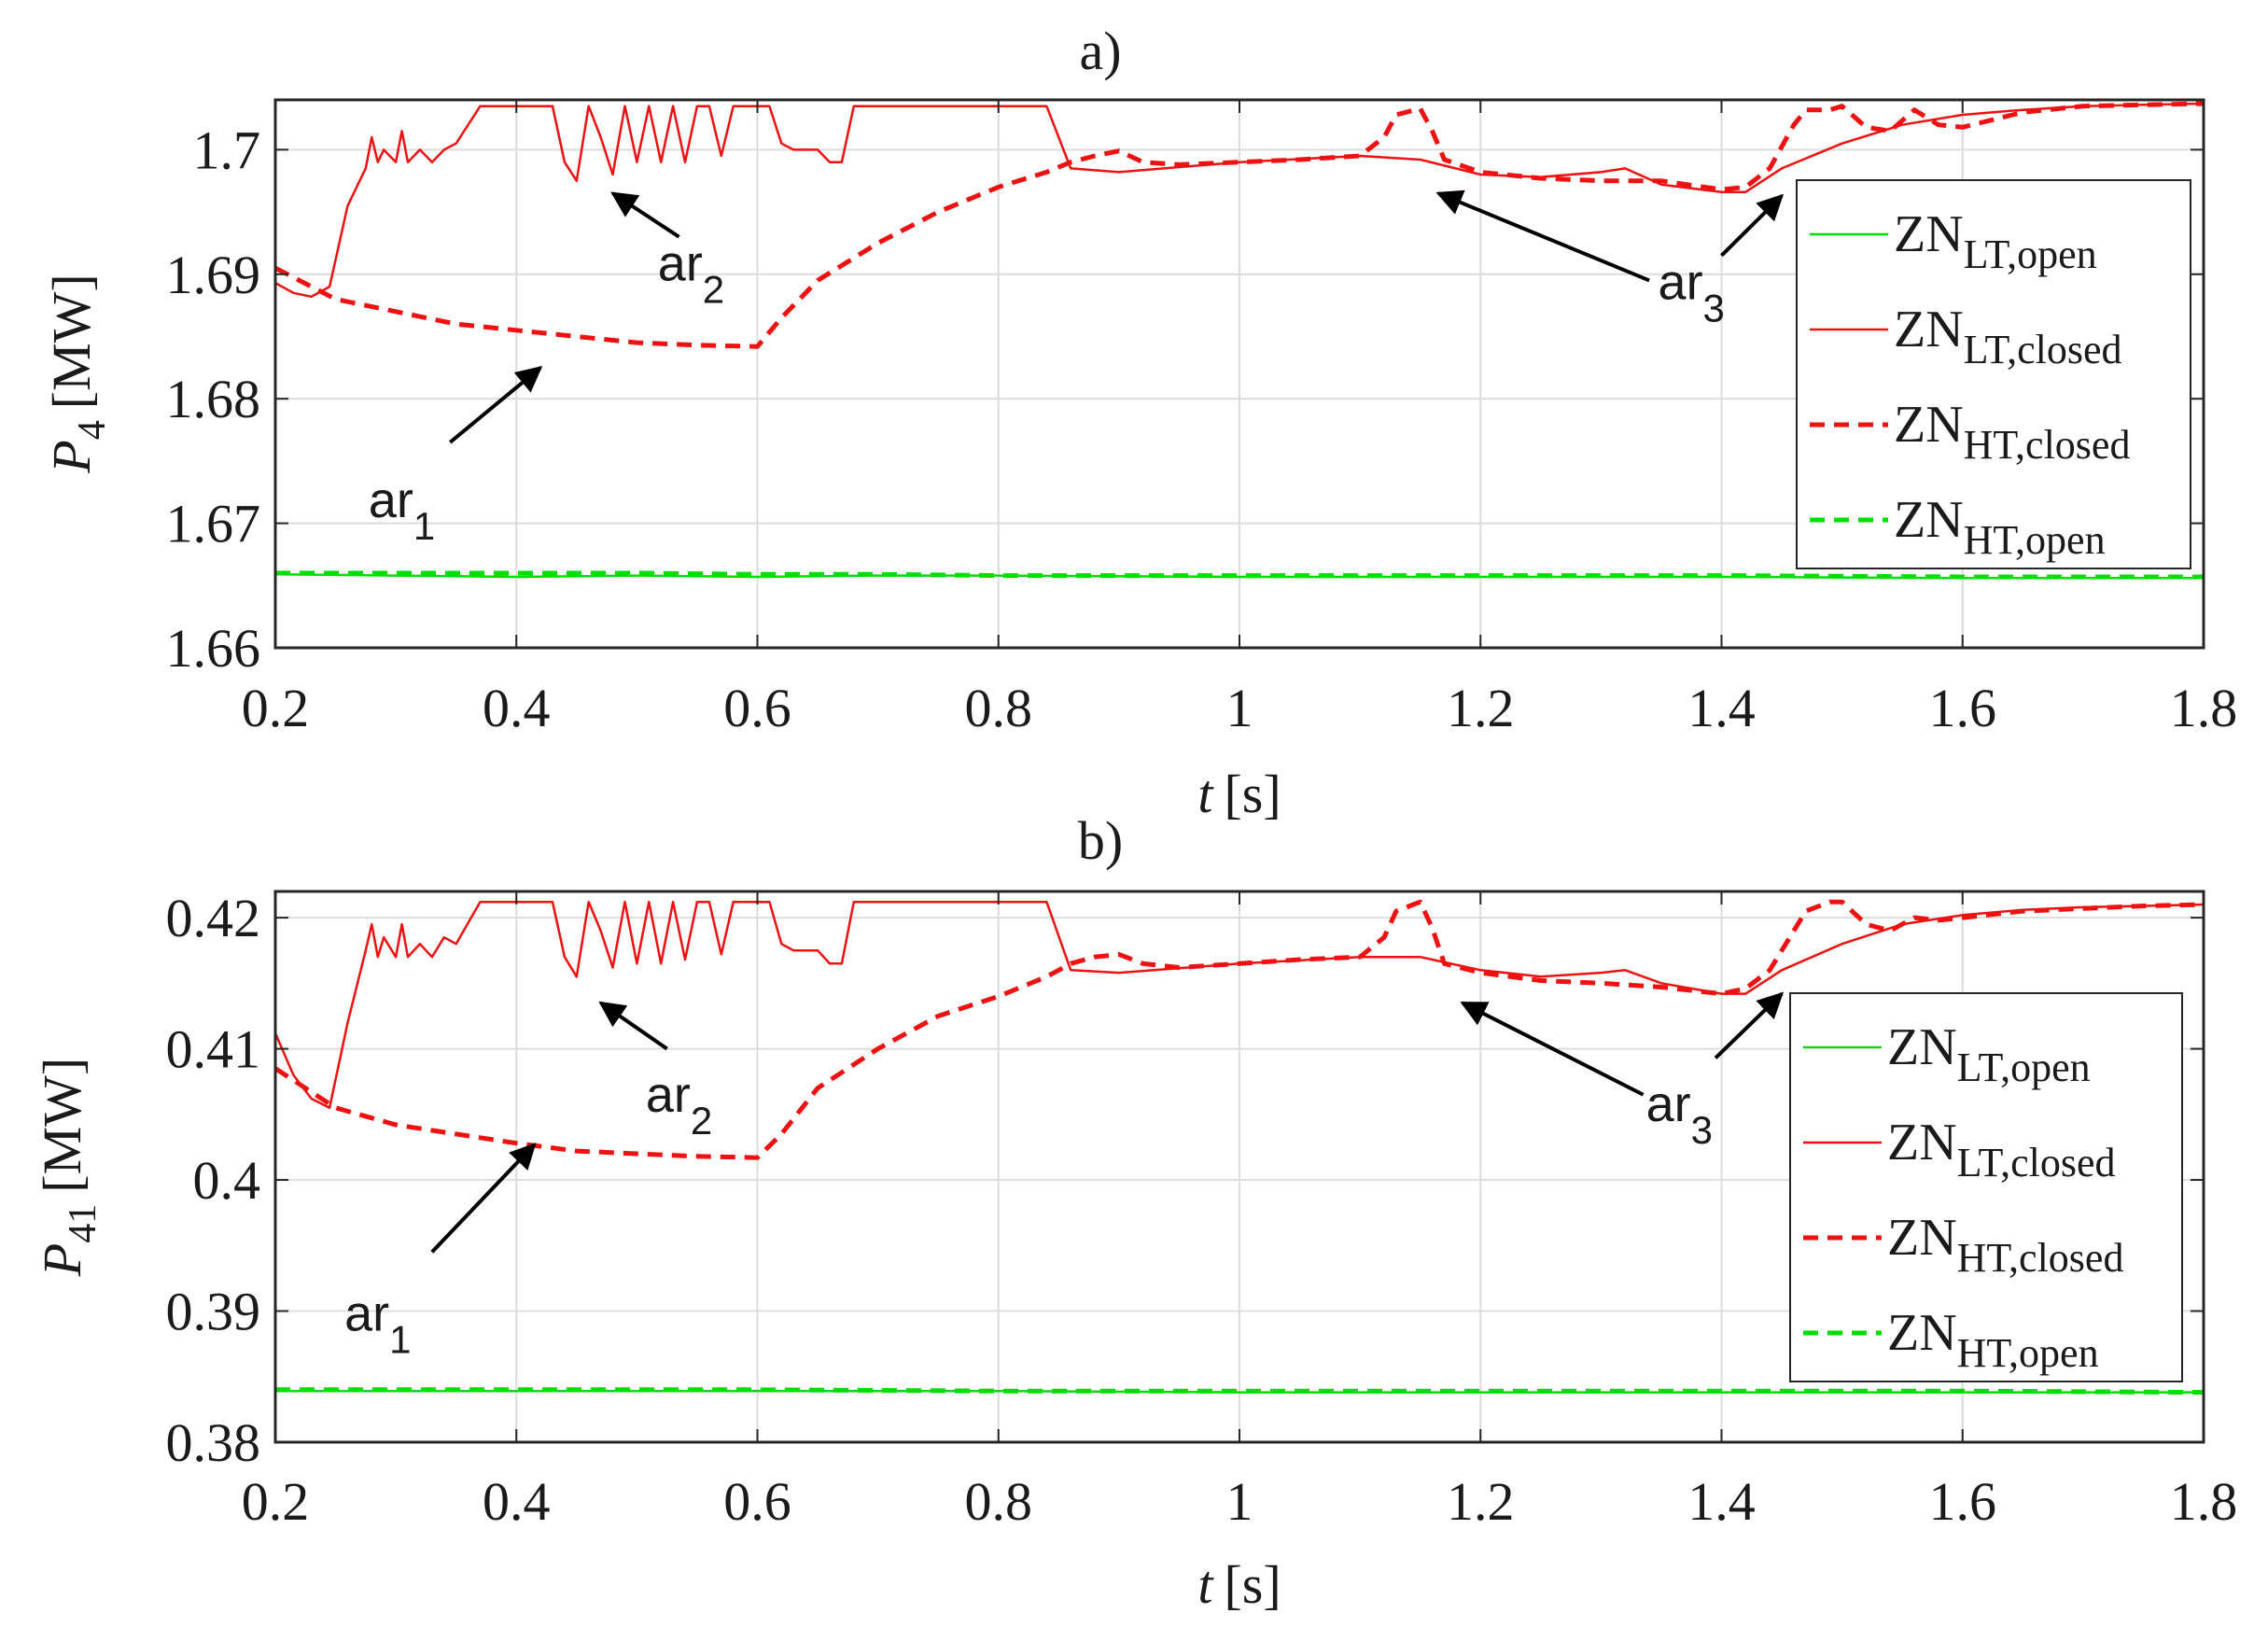 This screenshot has width=2268, height=1641. Describe the element at coordinates (1100, 51) in the screenshot. I see `panel-title: a)` at that location.